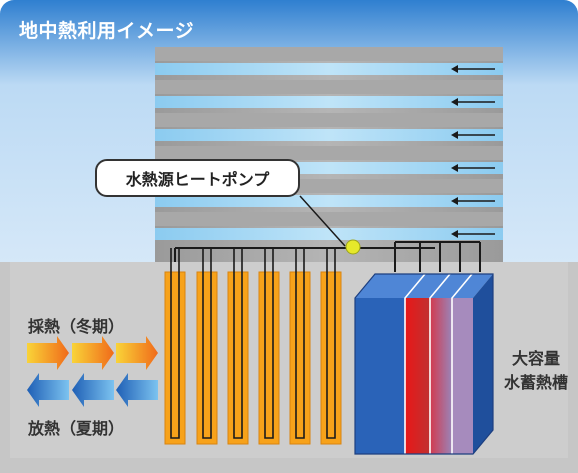 This screenshot has height=473, width=578. What do you see at coordinates (76, 326) in the screenshot?
I see `winter-label: 採熱（冬期）` at bounding box center [76, 326].